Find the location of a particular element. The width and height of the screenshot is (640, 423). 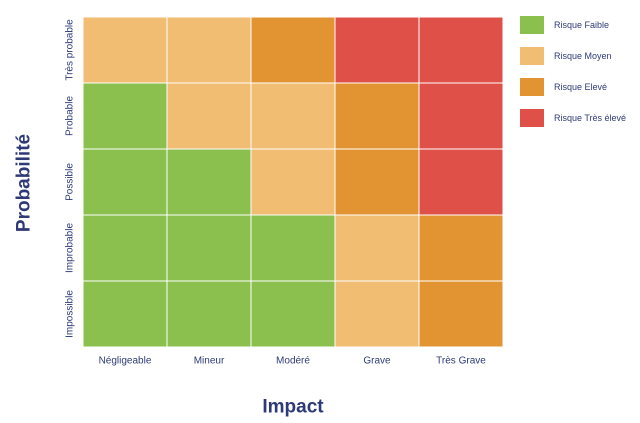

y-axis-title: Probabilité is located at coordinates (24, 183).